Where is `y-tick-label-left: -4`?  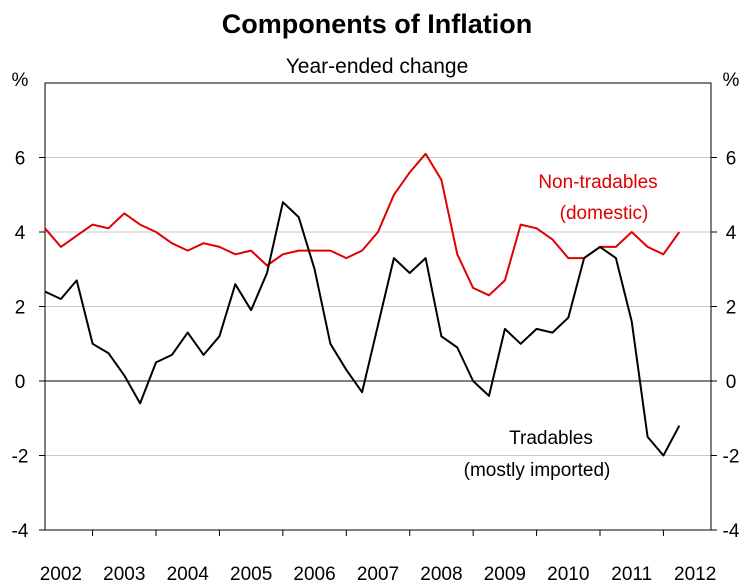
y-tick-label-left: -4 is located at coordinates (20, 531).